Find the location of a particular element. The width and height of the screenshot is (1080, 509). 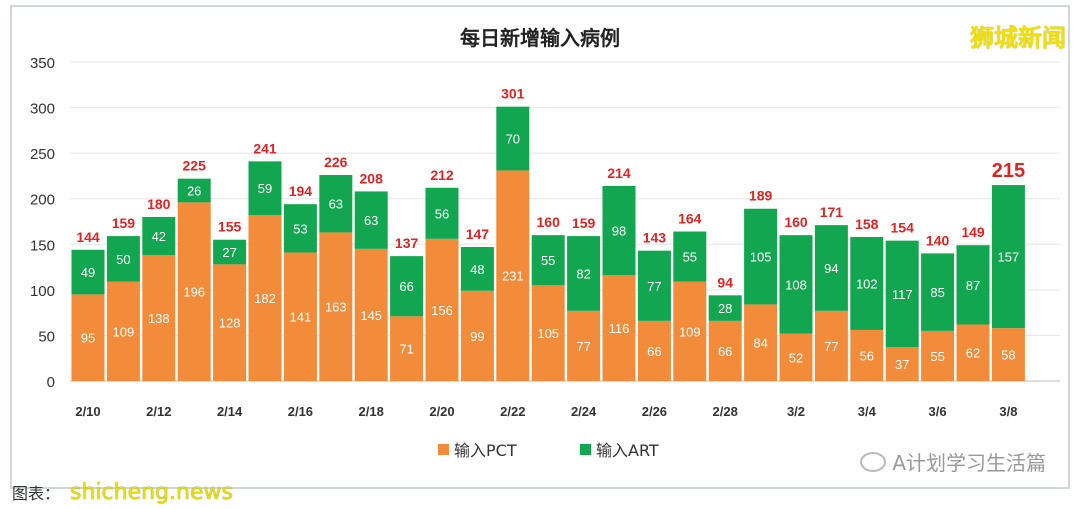

total-label: 94 is located at coordinates (725, 282).